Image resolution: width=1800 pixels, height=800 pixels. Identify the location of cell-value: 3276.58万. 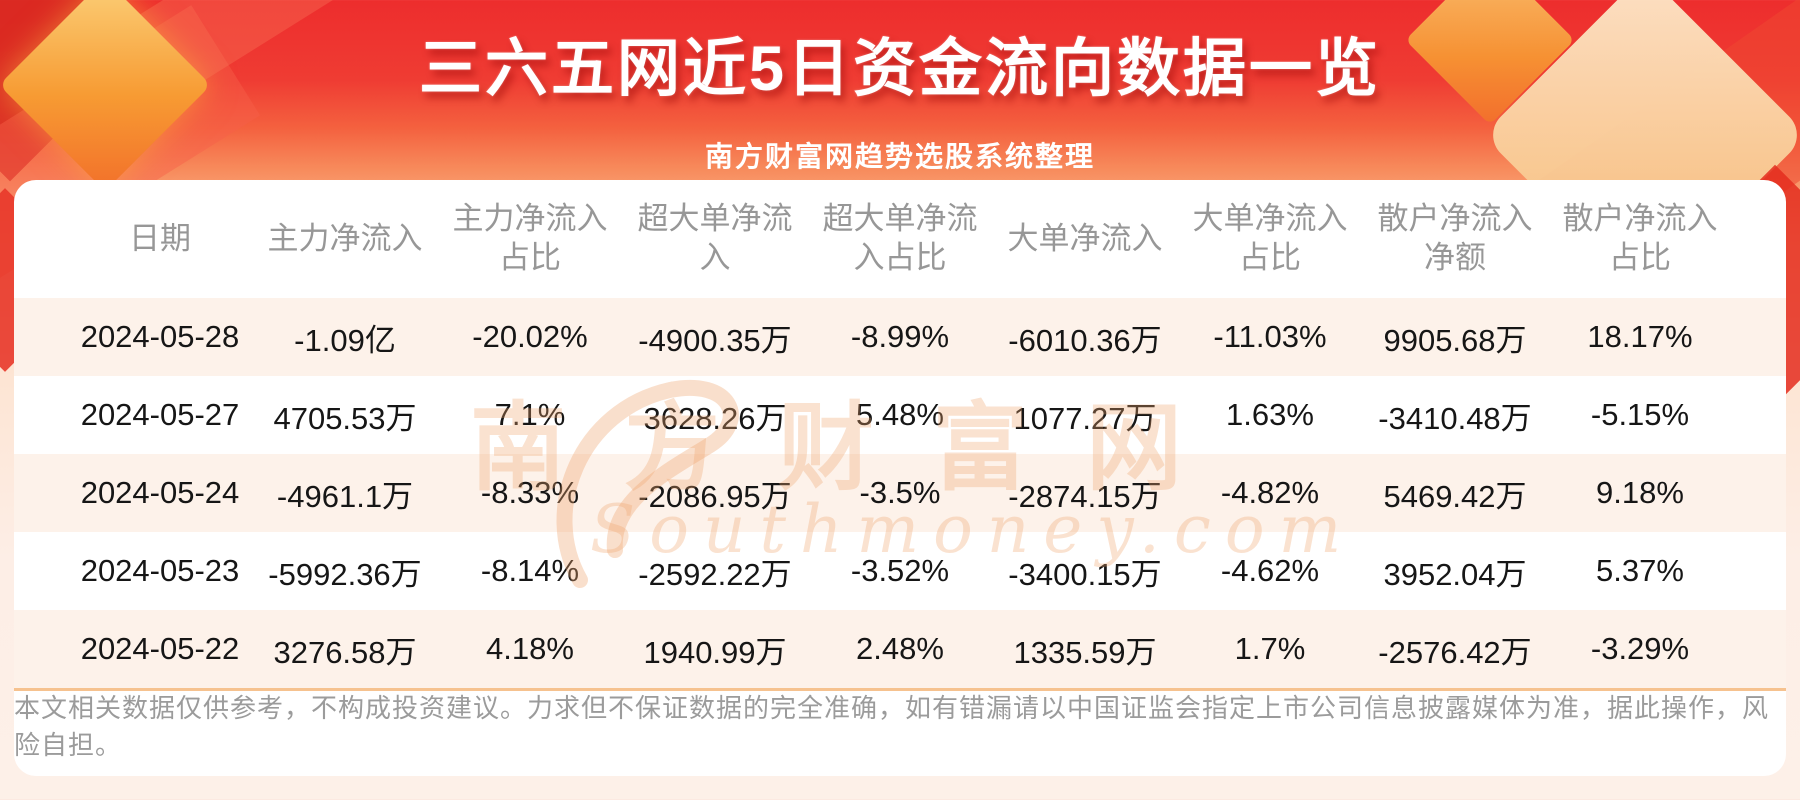
(345, 652).